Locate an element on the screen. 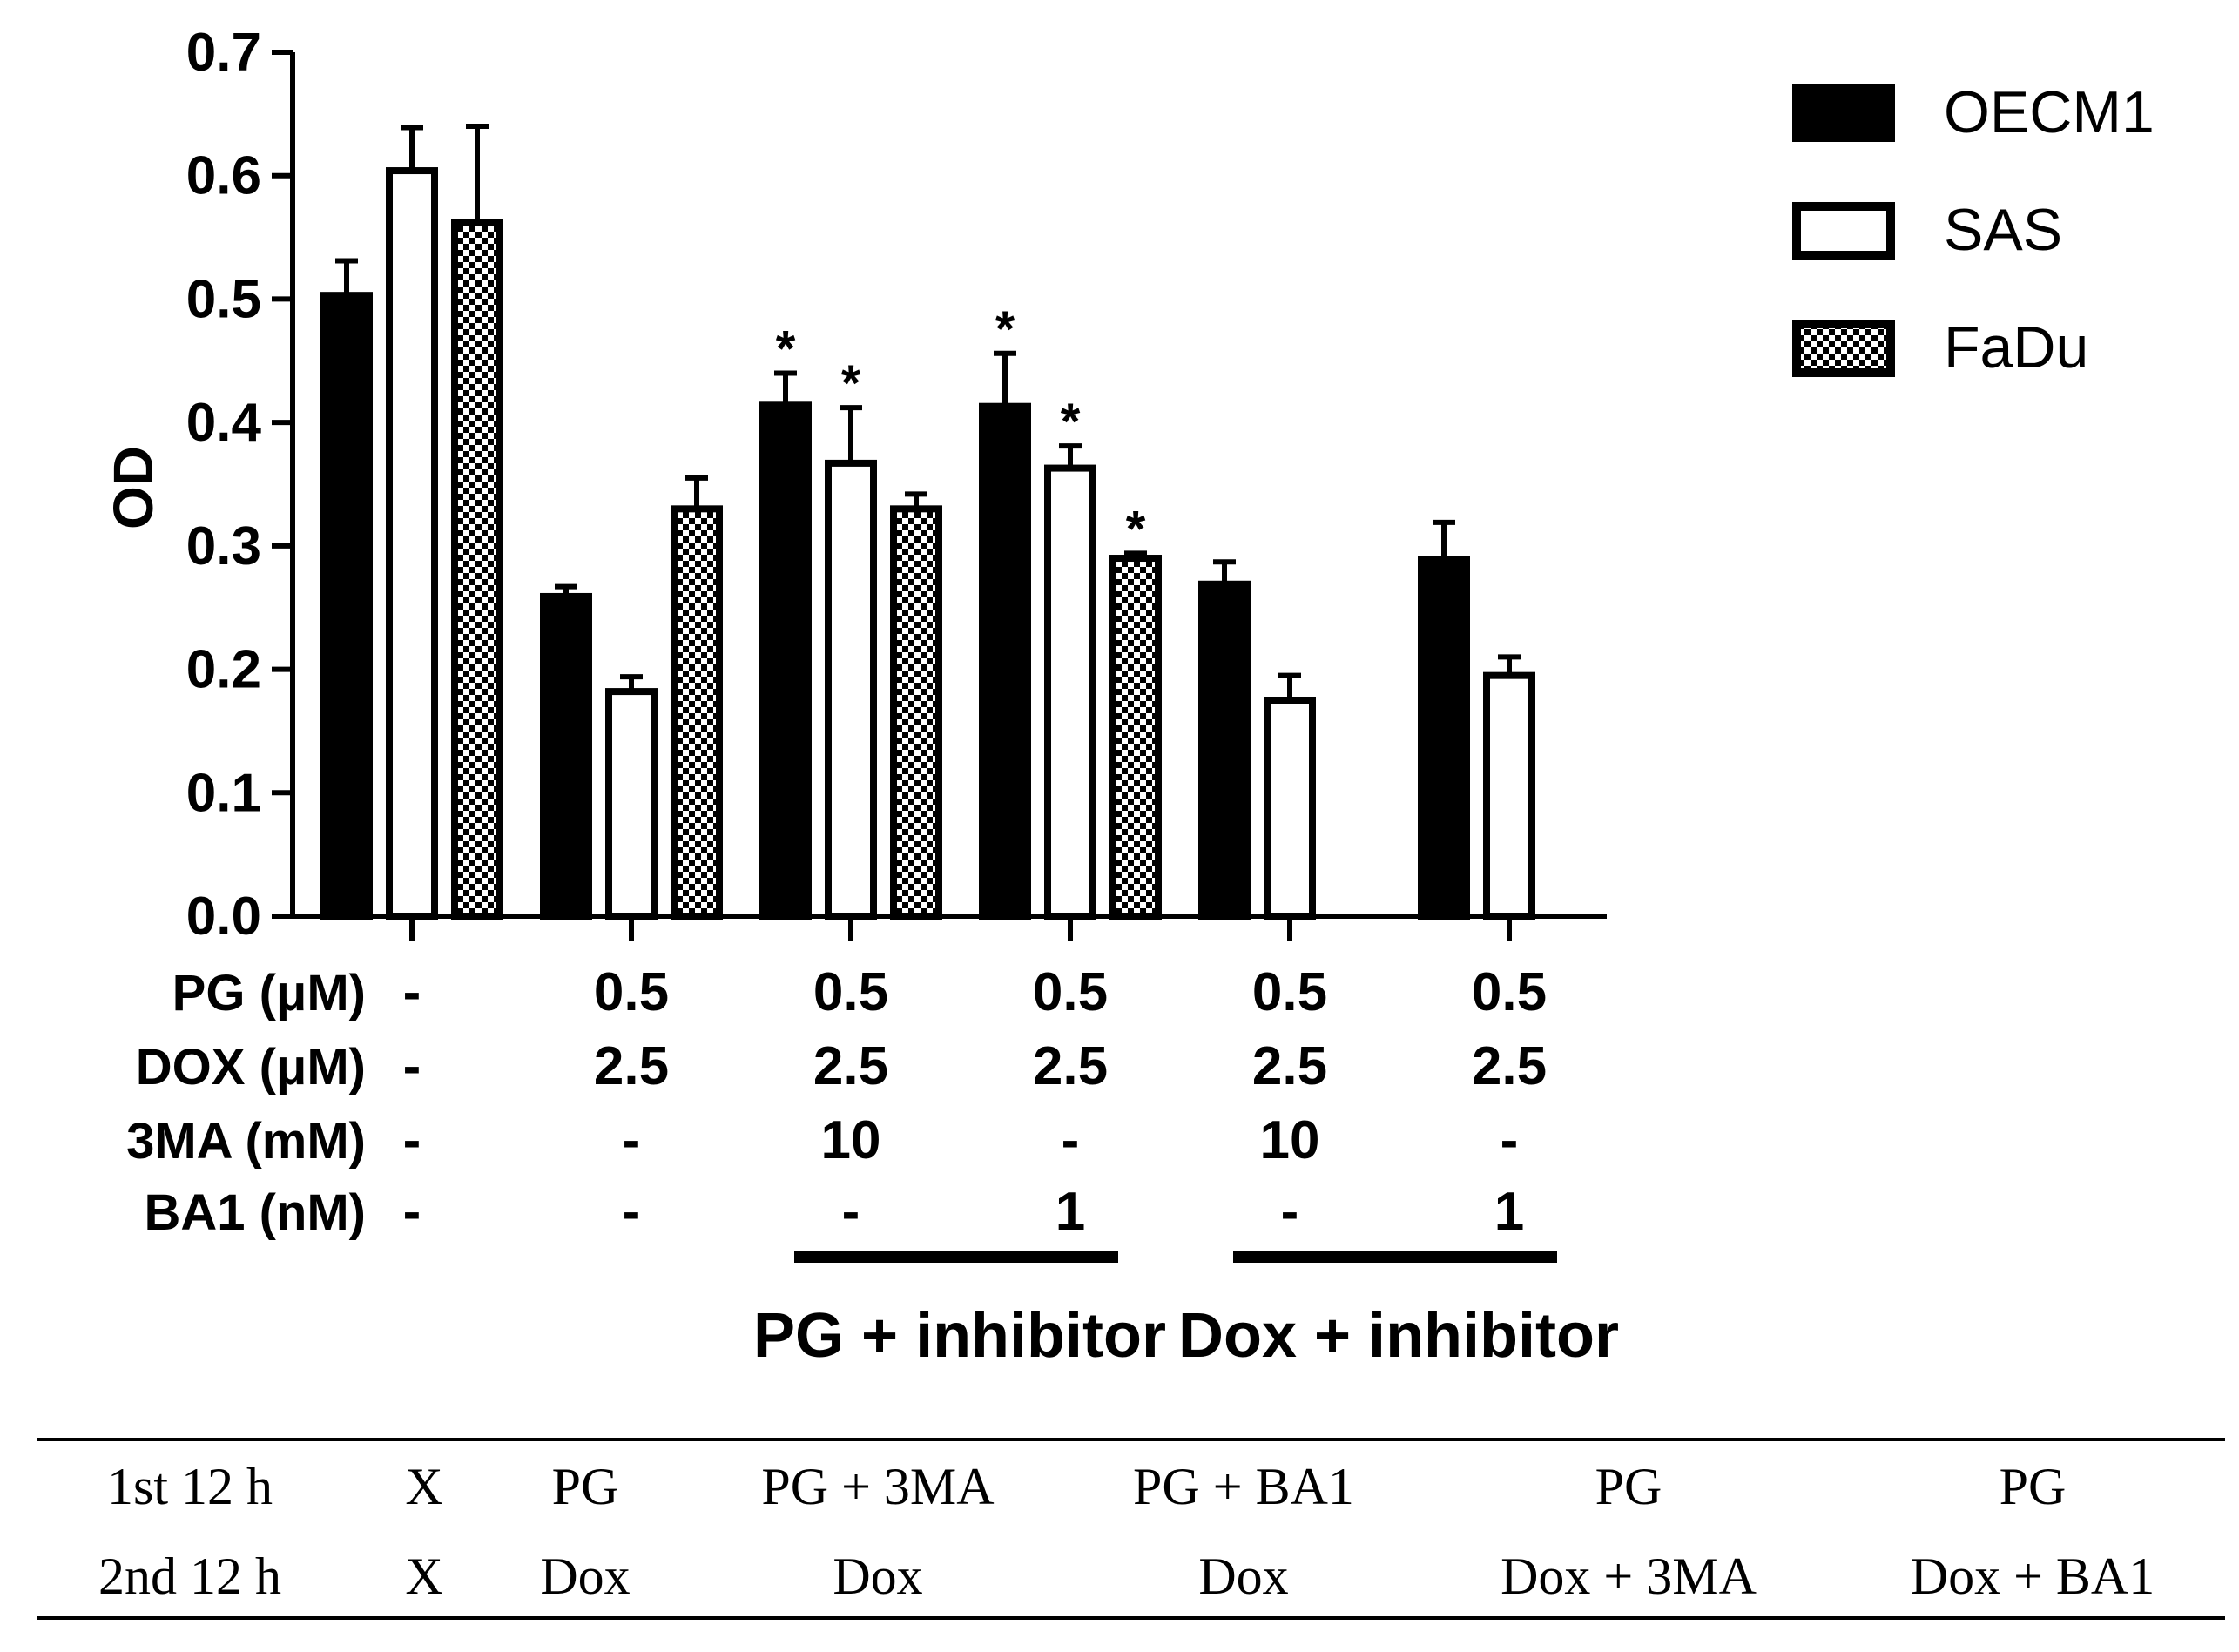  legend-label: OECM1 is located at coordinates (2049, 112).